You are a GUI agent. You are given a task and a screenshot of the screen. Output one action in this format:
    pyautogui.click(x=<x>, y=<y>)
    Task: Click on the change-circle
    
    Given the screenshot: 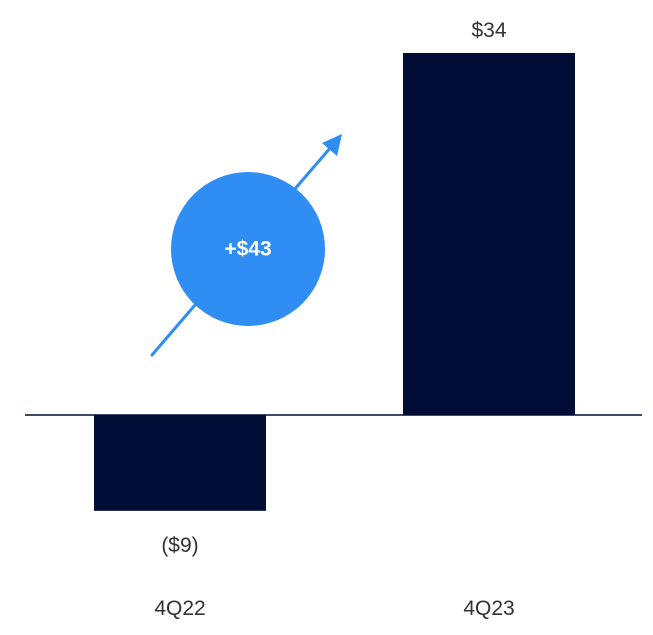 What is the action you would take?
    pyautogui.click(x=248, y=249)
    